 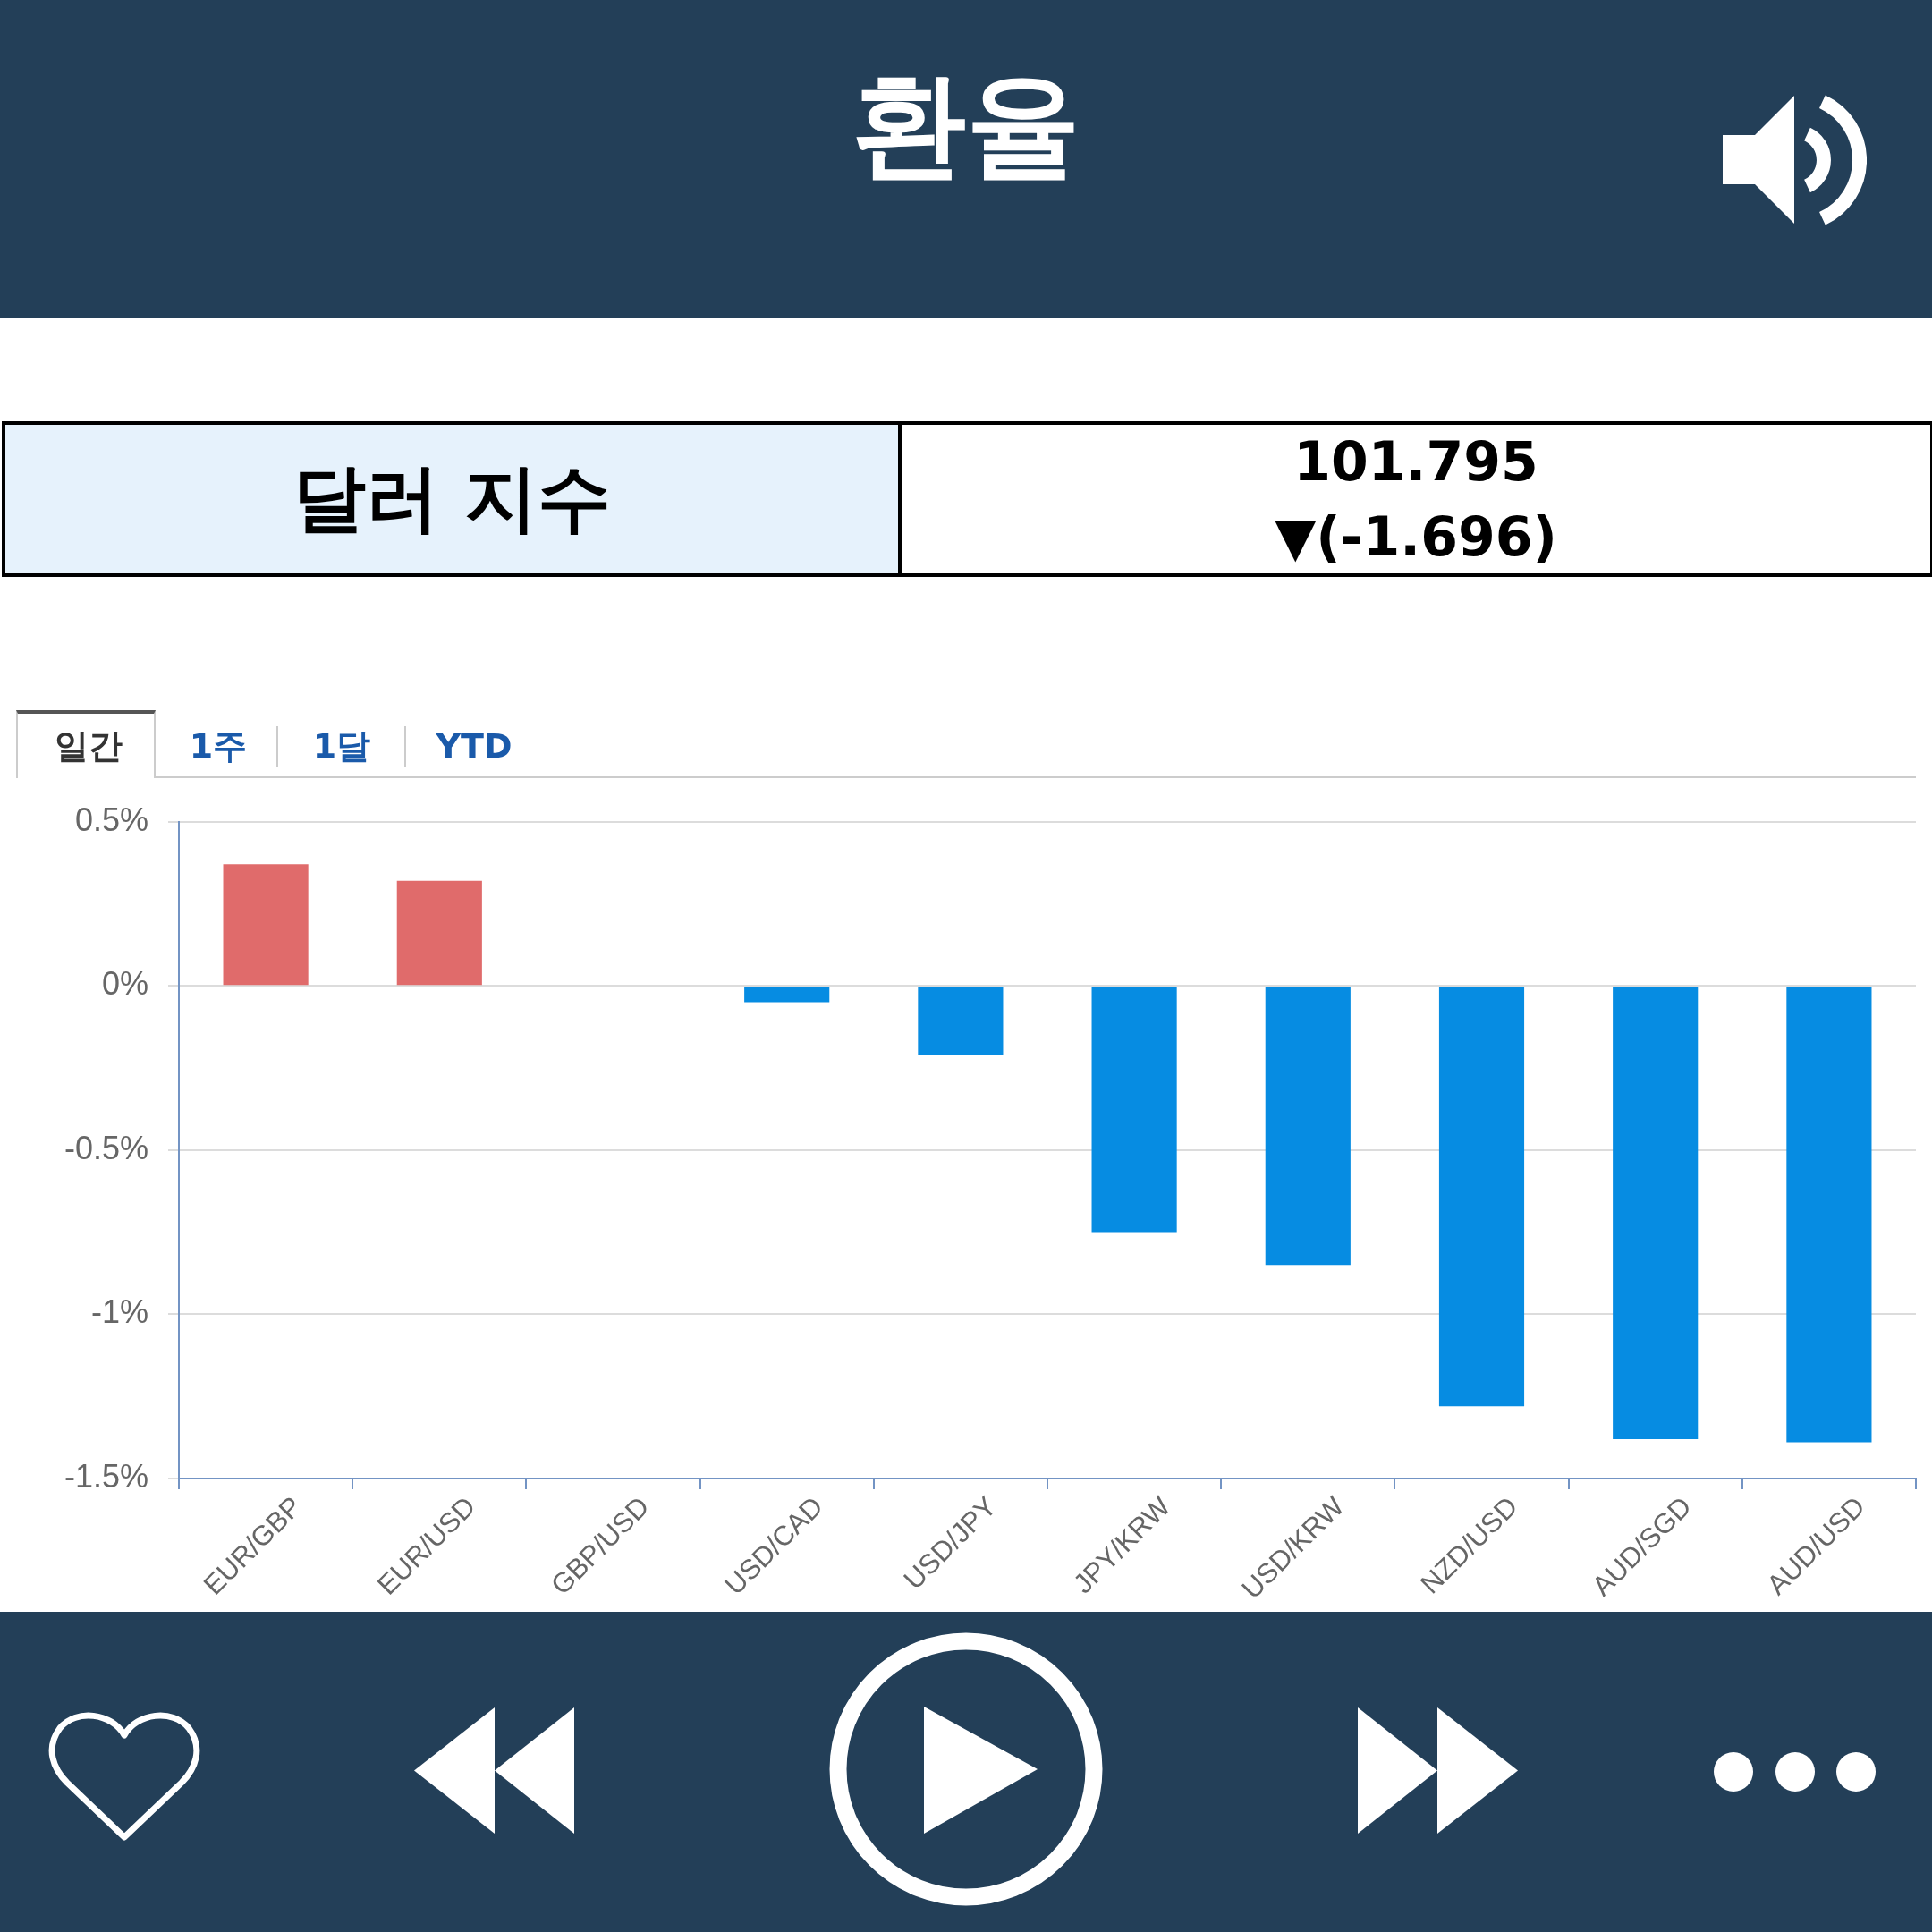 What do you see at coordinates (1415, 462) in the screenshot?
I see `text: 101.795` at bounding box center [1415, 462].